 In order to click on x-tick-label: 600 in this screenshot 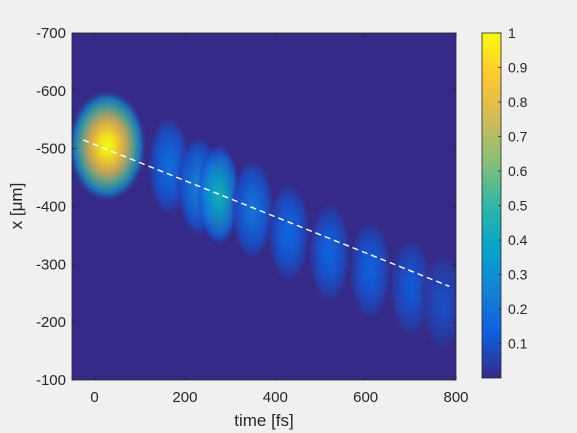, I will do `click(365, 397)`.